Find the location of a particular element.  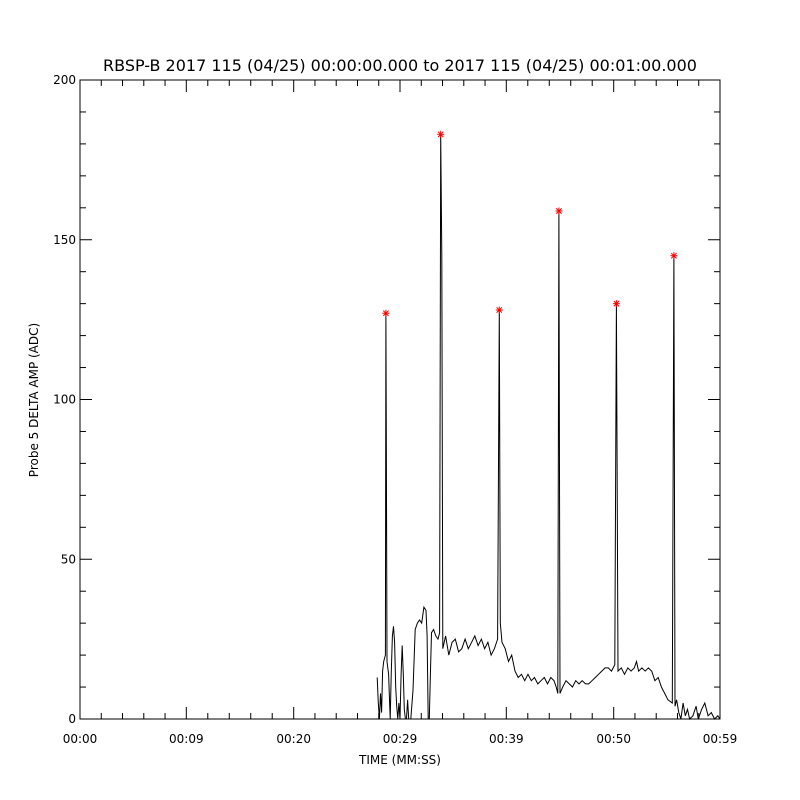

x-tick-label: 00:00 is located at coordinates (80, 739).